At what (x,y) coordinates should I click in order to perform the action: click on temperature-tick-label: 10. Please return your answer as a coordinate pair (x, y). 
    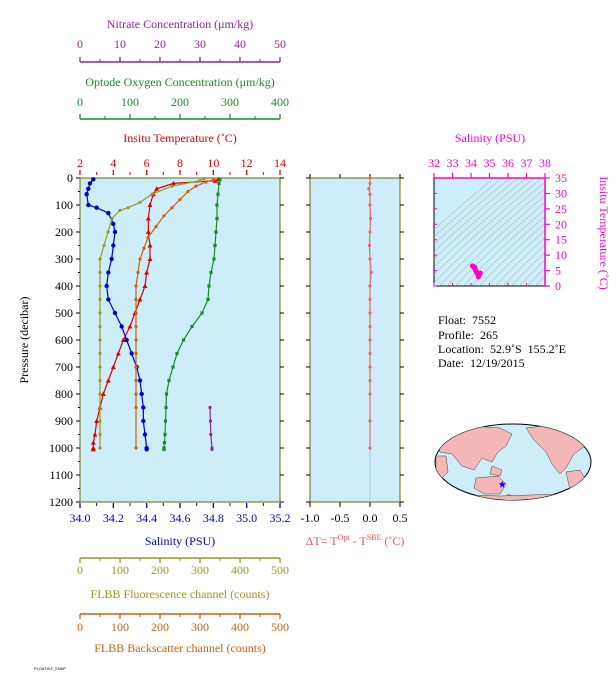
    Looking at the image, I should click on (213, 163).